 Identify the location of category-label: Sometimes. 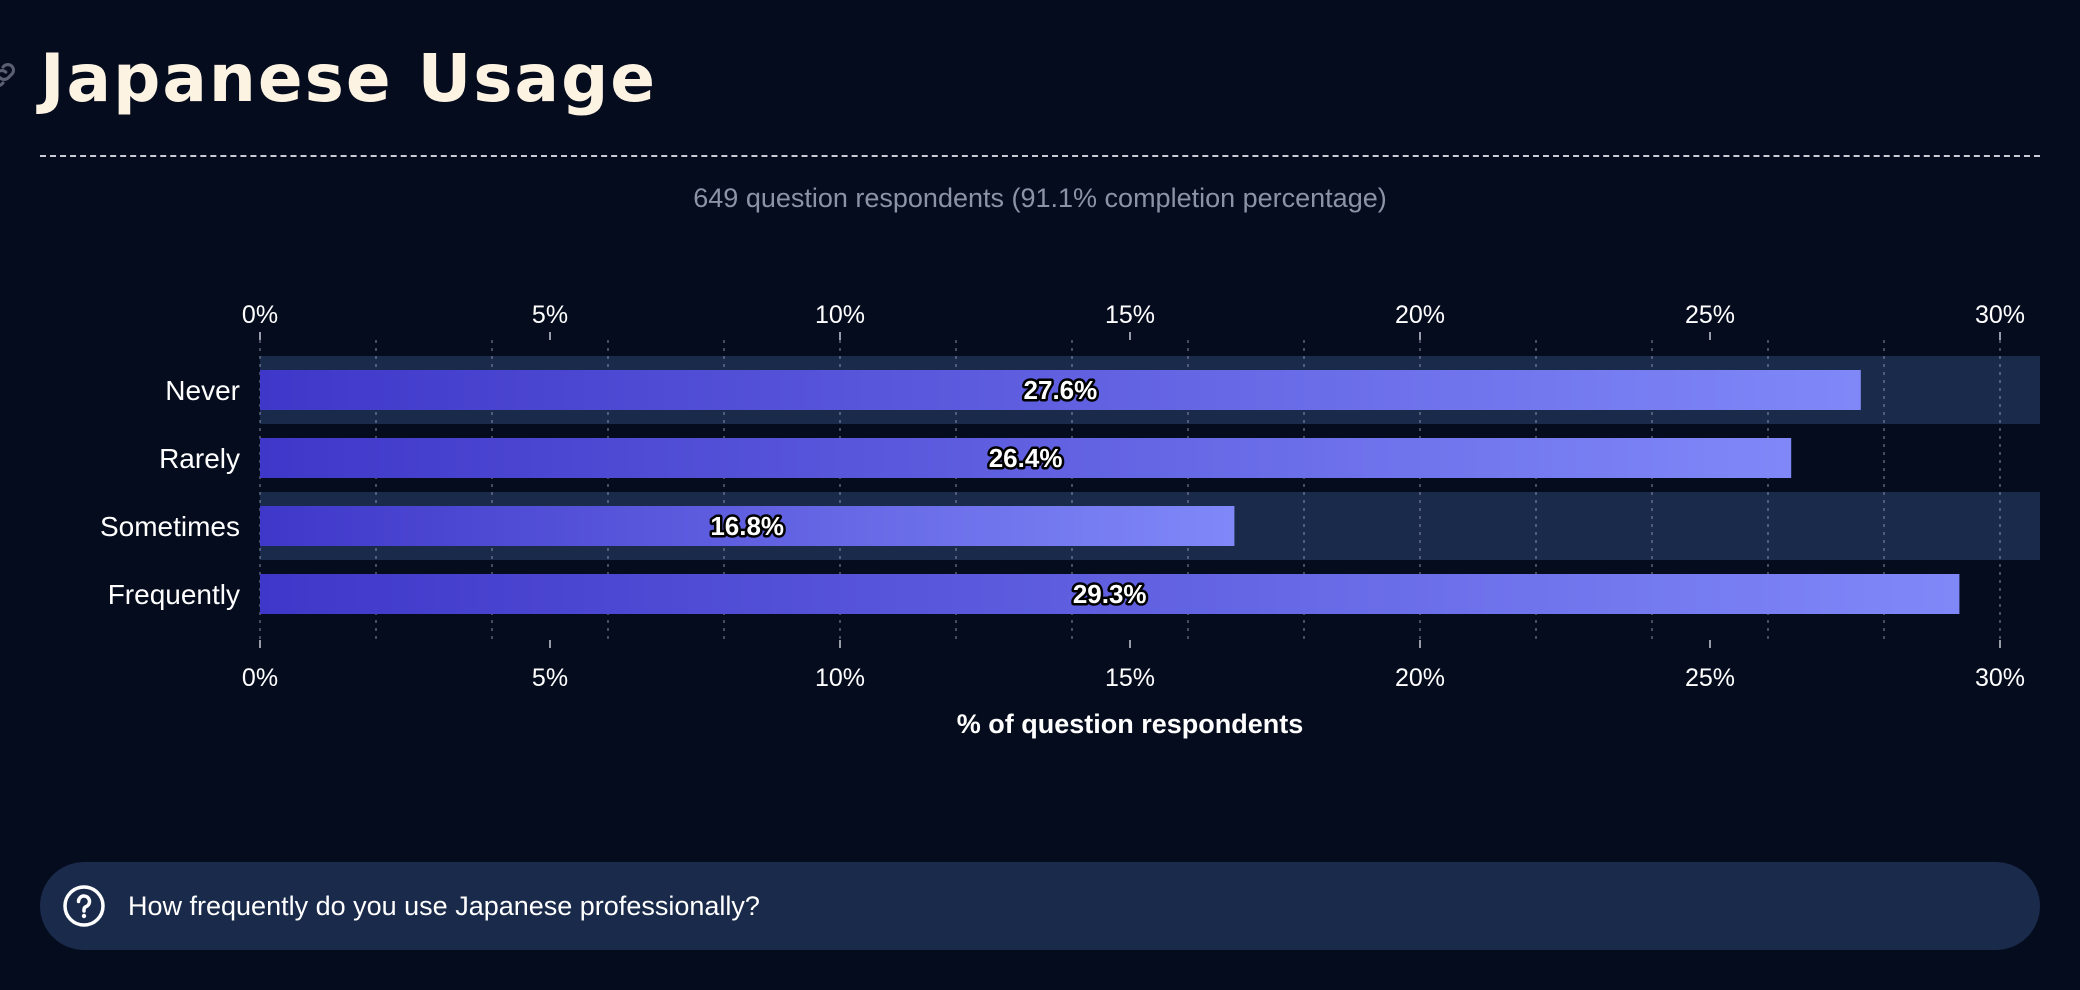
(170, 526).